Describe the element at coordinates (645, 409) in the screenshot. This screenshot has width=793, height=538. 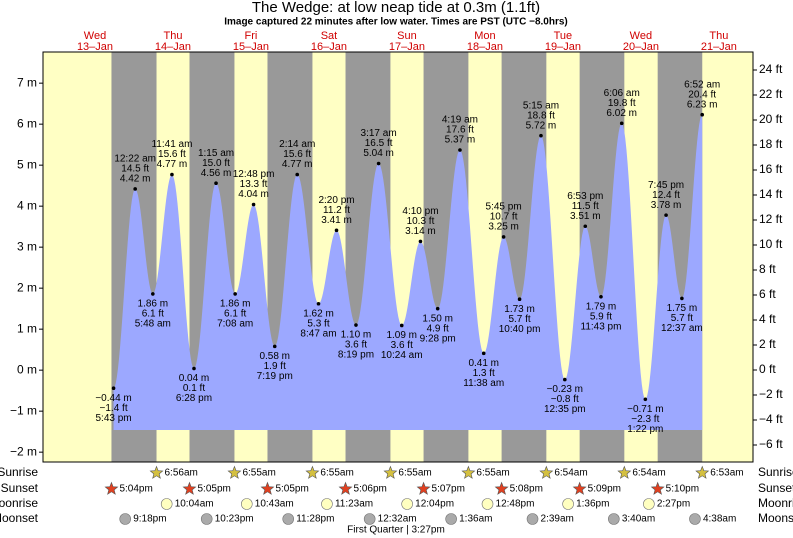
I see `tide-label: −0.71 m` at that location.